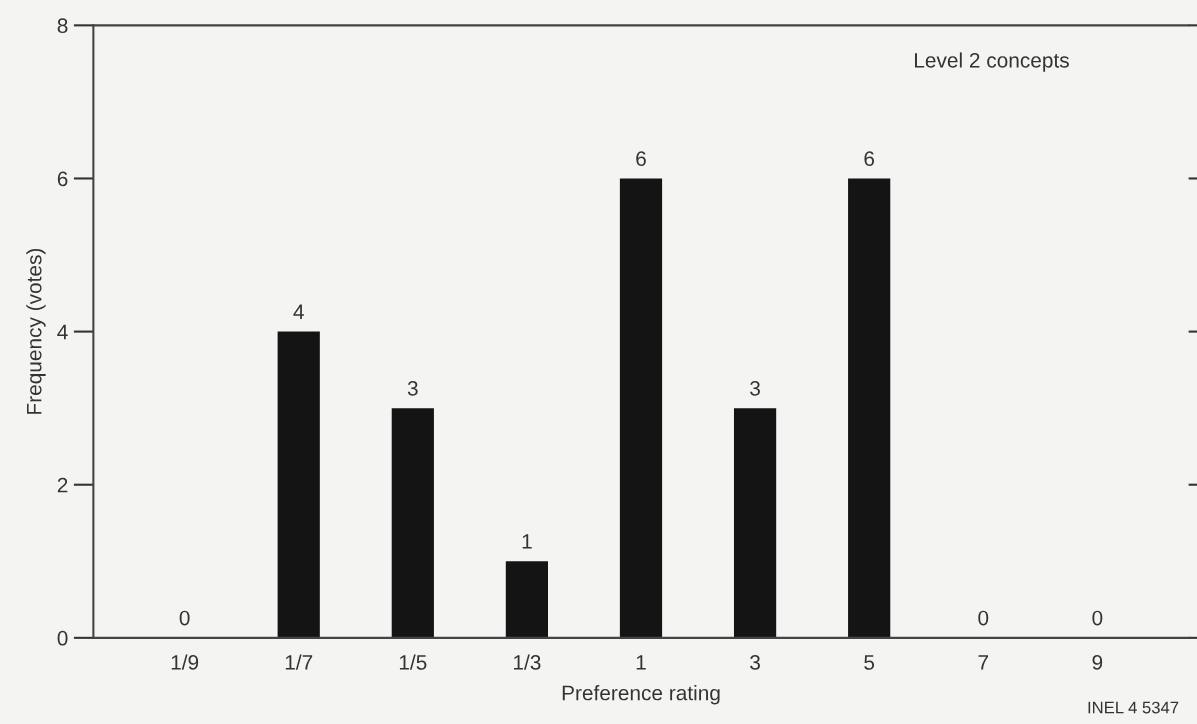 This screenshot has height=724, width=1197. I want to click on x-axis-title: Preference rating, so click(641, 695).